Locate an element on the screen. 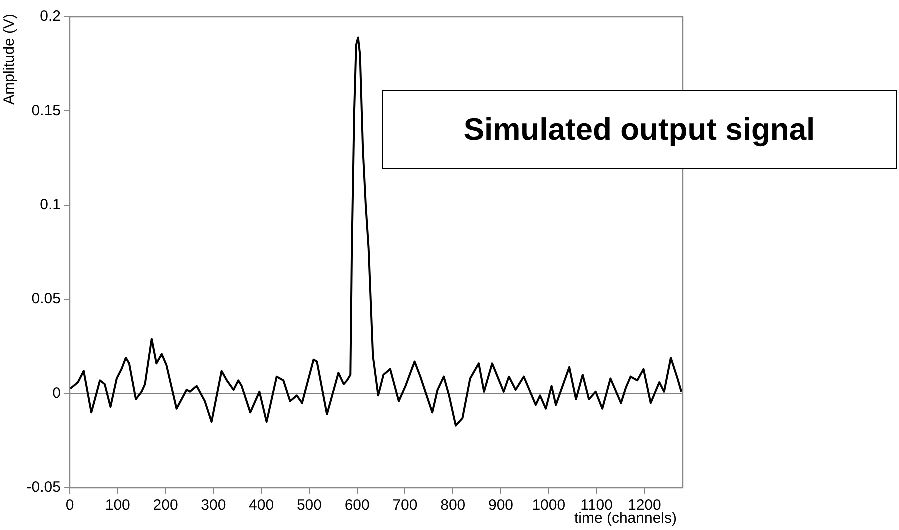 The width and height of the screenshot is (899, 530). x-tick-label: 700 is located at coordinates (405, 505).